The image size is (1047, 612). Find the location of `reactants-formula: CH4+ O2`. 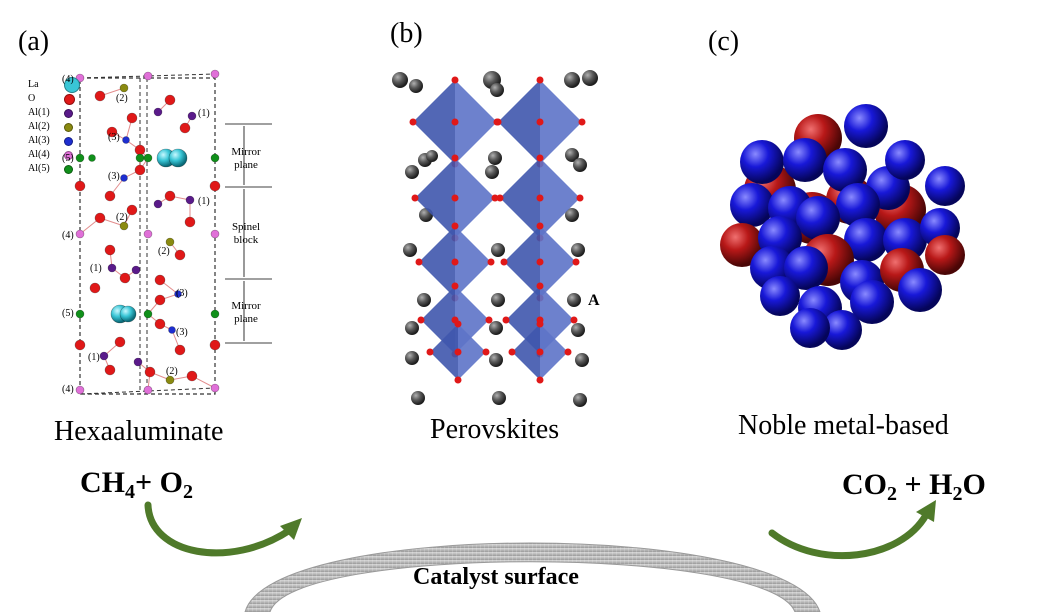

reactants-formula: CH4+ O2 is located at coordinates (136, 484).